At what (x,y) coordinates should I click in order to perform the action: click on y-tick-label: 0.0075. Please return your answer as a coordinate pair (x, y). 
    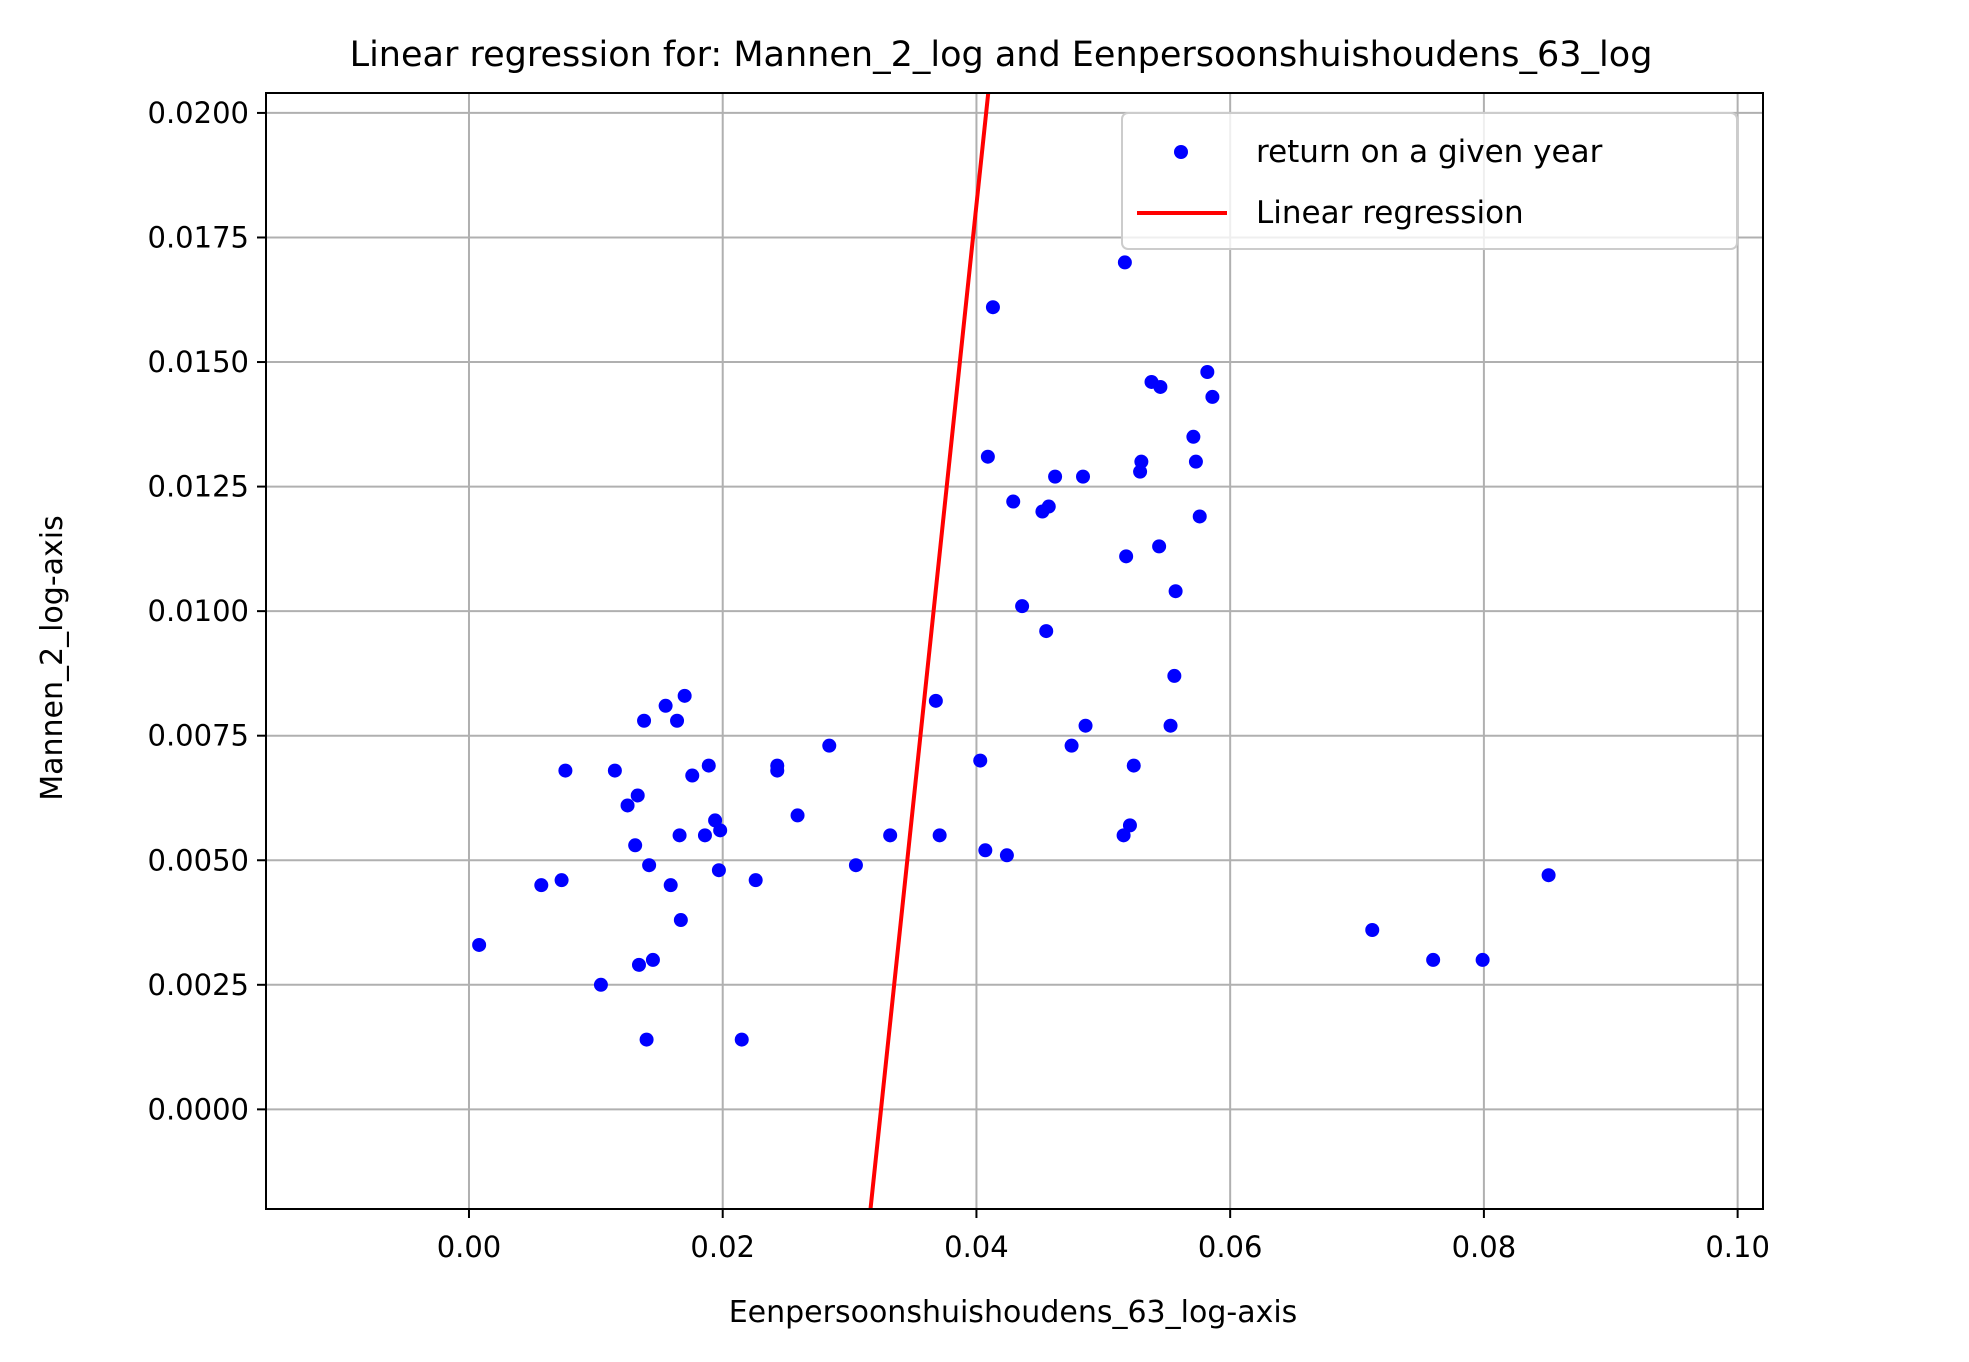
    Looking at the image, I should click on (198, 736).